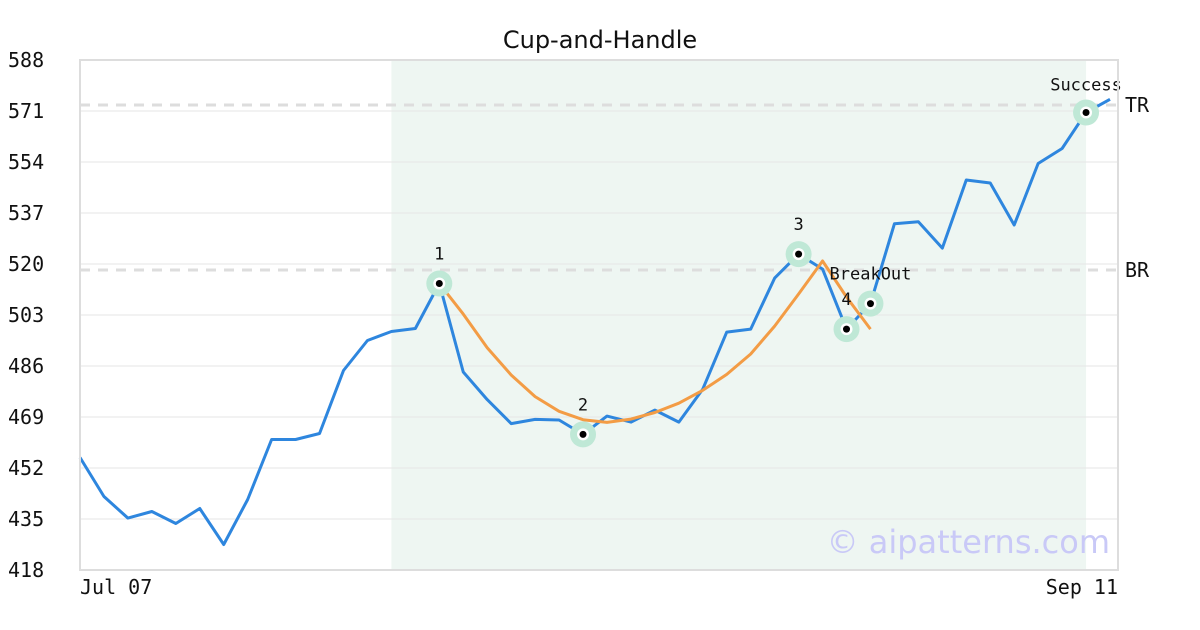 The image size is (1200, 630). Describe the element at coordinates (1137, 270) in the screenshot. I see `level-label-br: BR` at that location.